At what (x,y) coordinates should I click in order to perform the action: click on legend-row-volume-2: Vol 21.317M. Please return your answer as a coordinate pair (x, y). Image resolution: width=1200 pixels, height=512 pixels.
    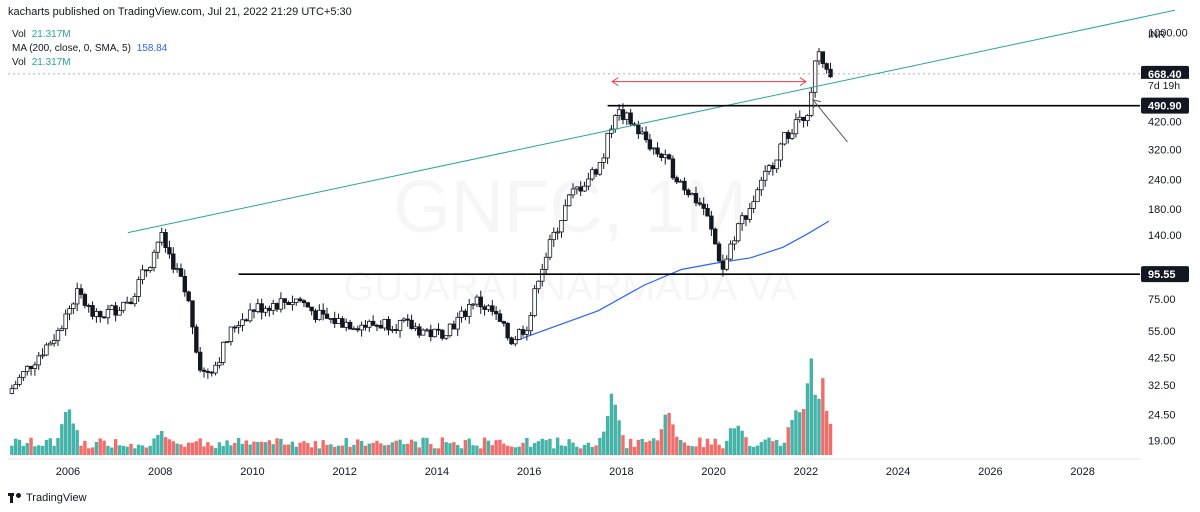
    Looking at the image, I should click on (89, 63).